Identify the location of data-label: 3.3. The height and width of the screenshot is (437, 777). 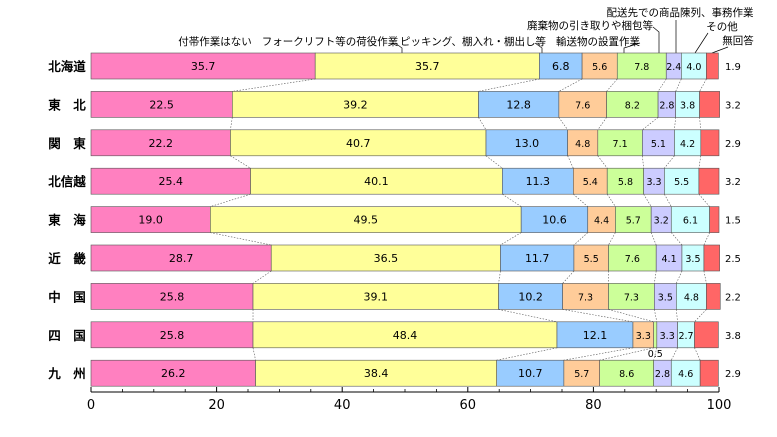
(643, 336).